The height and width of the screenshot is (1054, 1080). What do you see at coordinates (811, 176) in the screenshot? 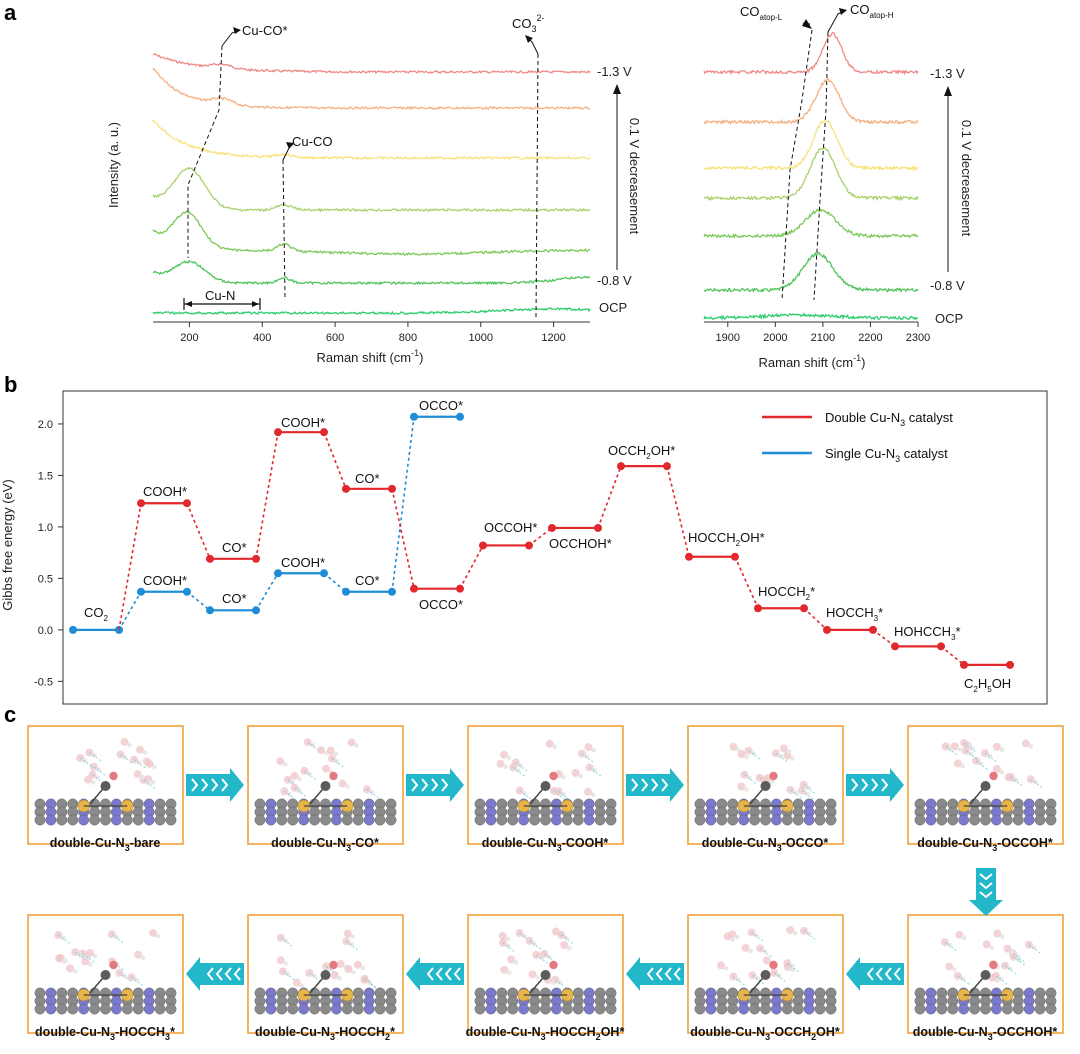
I see `spectra-right` at bounding box center [811, 176].